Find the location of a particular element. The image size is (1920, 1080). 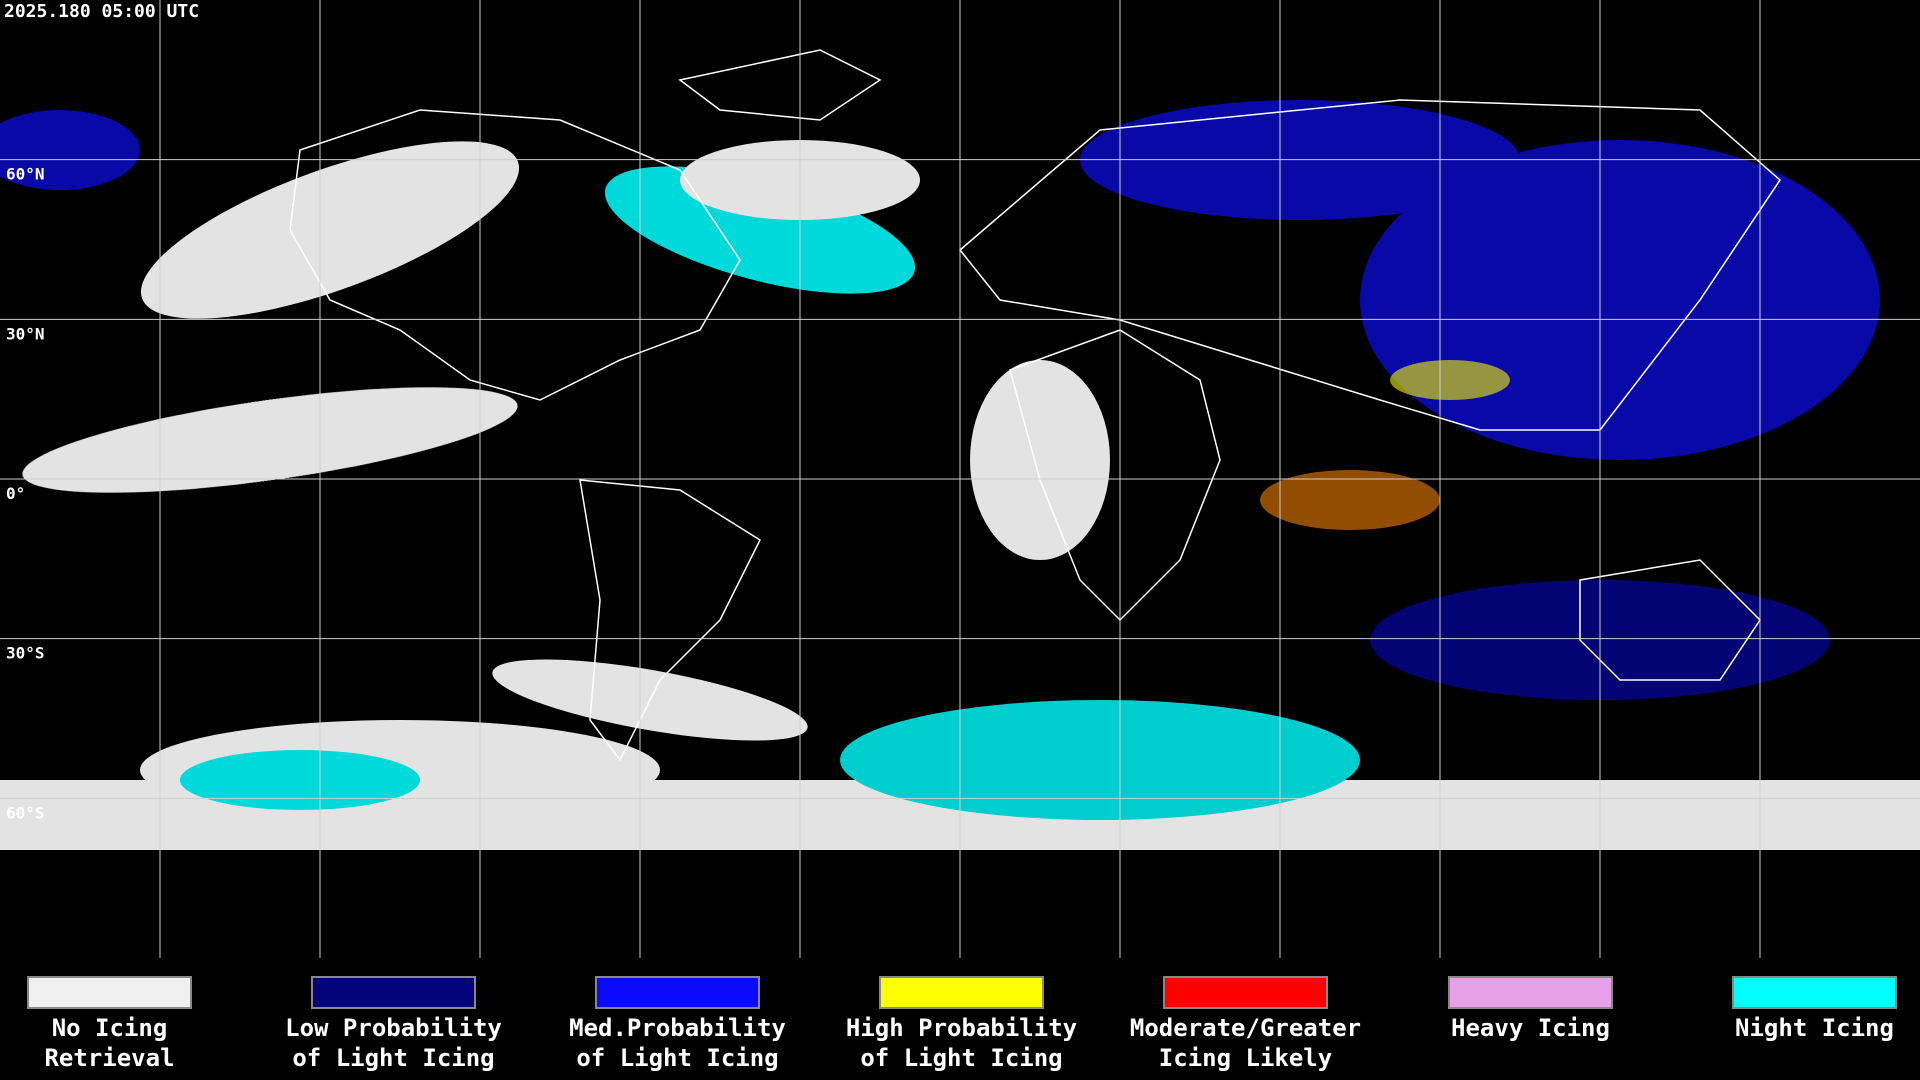

legend-label: Med.Probability is located at coordinates (677, 1028).